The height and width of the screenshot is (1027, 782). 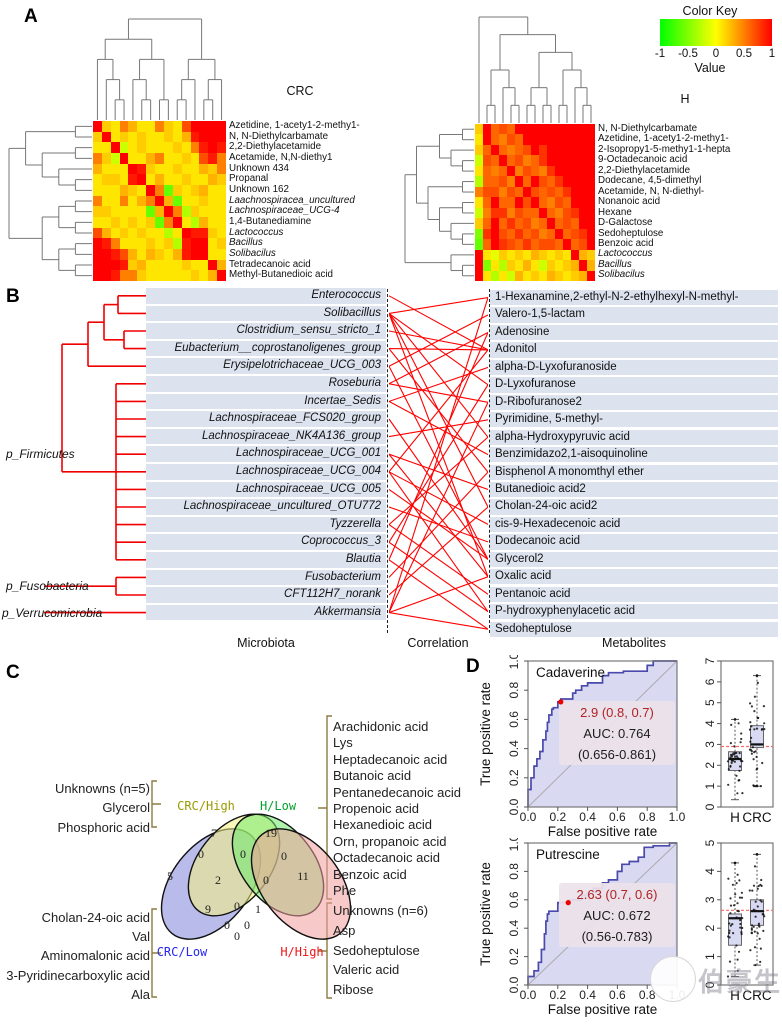 I want to click on list-item: Valeric acid, so click(x=366, y=970).